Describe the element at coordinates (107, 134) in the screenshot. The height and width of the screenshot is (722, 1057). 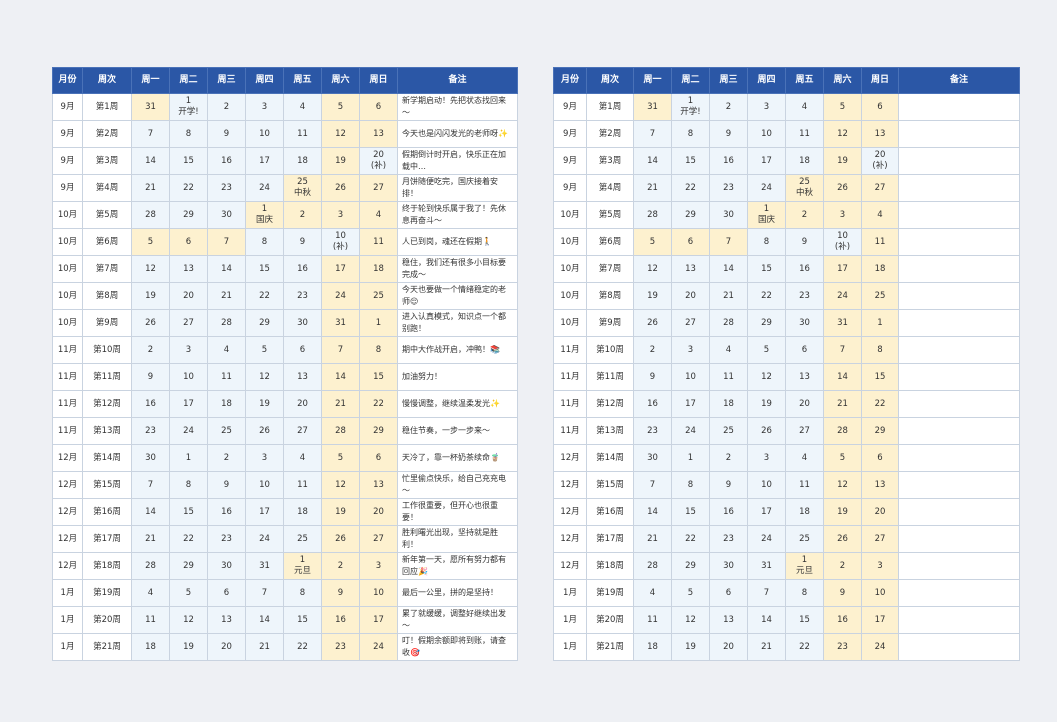
I see `week-cell: 第2周` at that location.